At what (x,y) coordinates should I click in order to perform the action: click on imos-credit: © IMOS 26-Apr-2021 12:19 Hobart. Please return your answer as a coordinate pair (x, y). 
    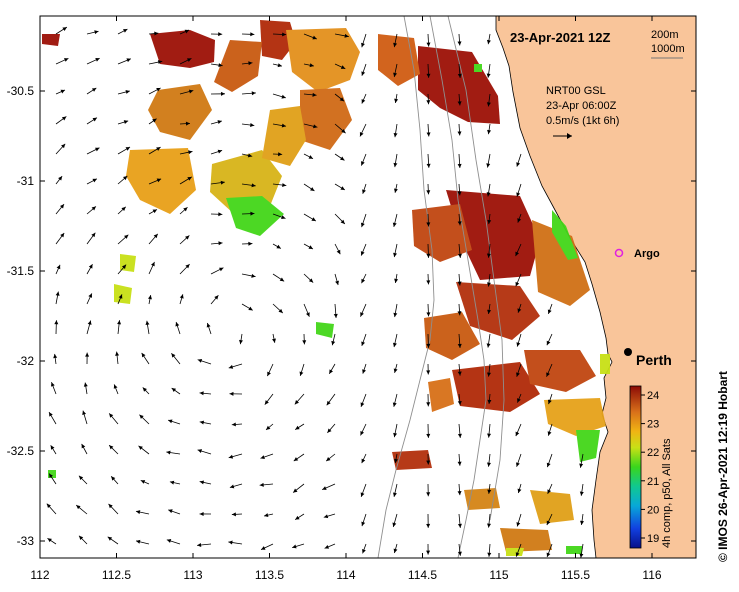
    Looking at the image, I should click on (723, 466).